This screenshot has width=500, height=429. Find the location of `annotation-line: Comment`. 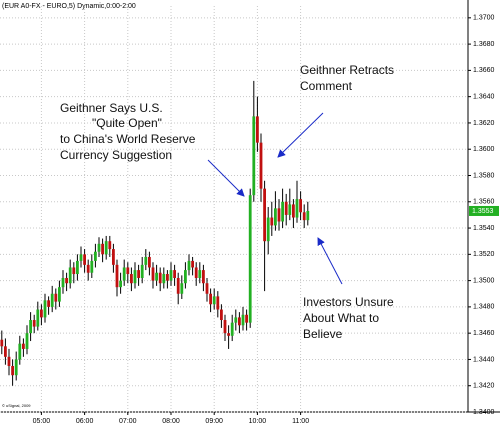

annotation-line: Comment is located at coordinates (326, 86).